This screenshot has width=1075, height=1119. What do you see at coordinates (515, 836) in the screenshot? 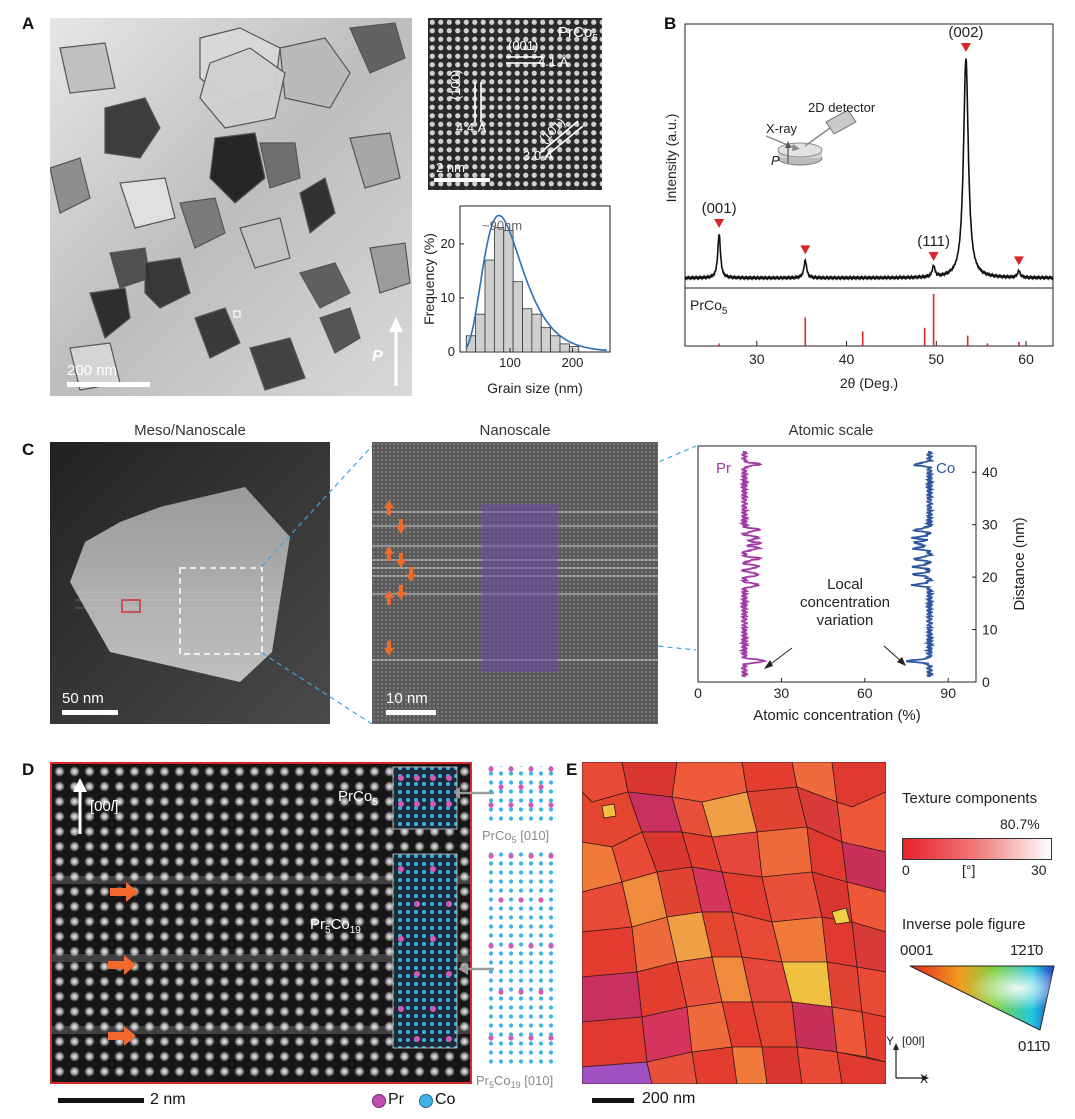
I see `prco5-model-label: PrCo5 [010]` at bounding box center [515, 836].